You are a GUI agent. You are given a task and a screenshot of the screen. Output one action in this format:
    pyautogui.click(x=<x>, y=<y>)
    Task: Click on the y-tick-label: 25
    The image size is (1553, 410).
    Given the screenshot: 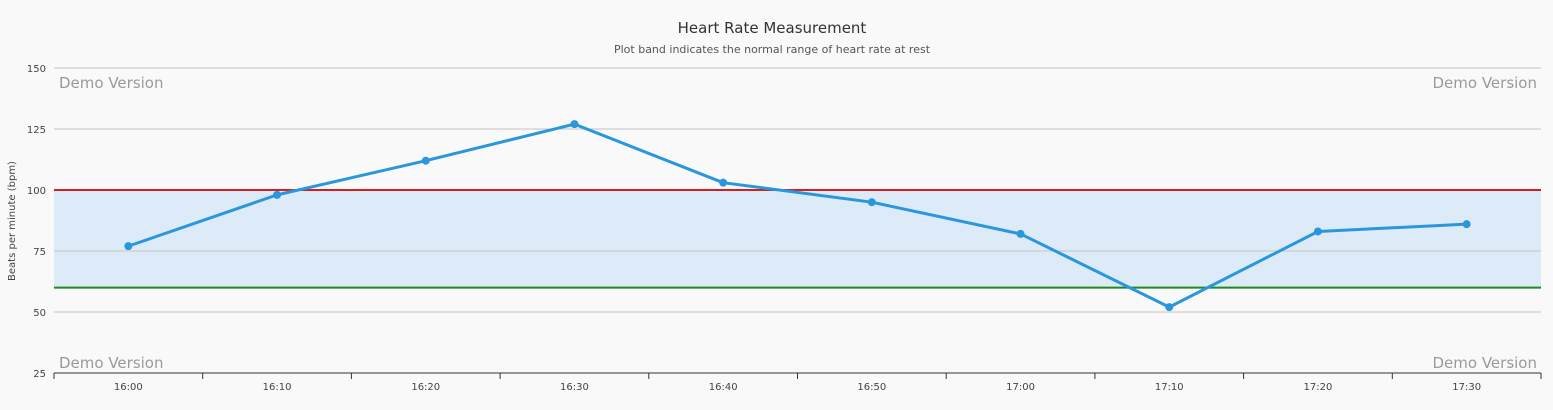 What is the action you would take?
    pyautogui.click(x=39, y=374)
    